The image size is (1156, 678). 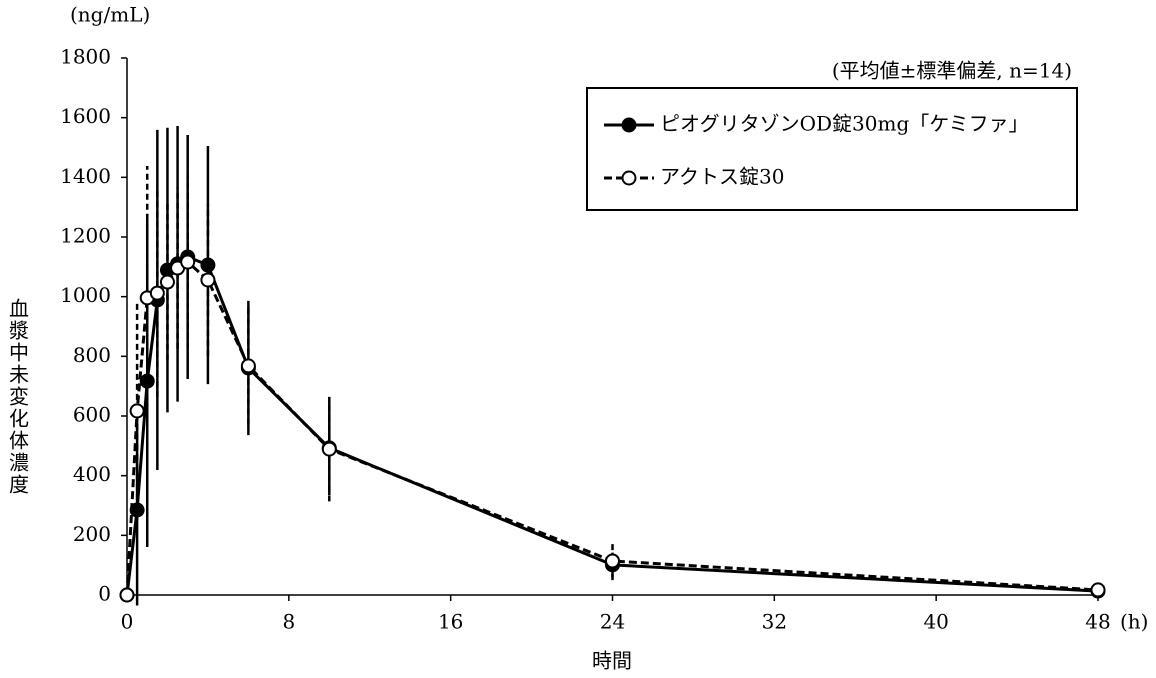 What do you see at coordinates (612, 622) in the screenshot?
I see `x-tick-label: 24` at bounding box center [612, 622].